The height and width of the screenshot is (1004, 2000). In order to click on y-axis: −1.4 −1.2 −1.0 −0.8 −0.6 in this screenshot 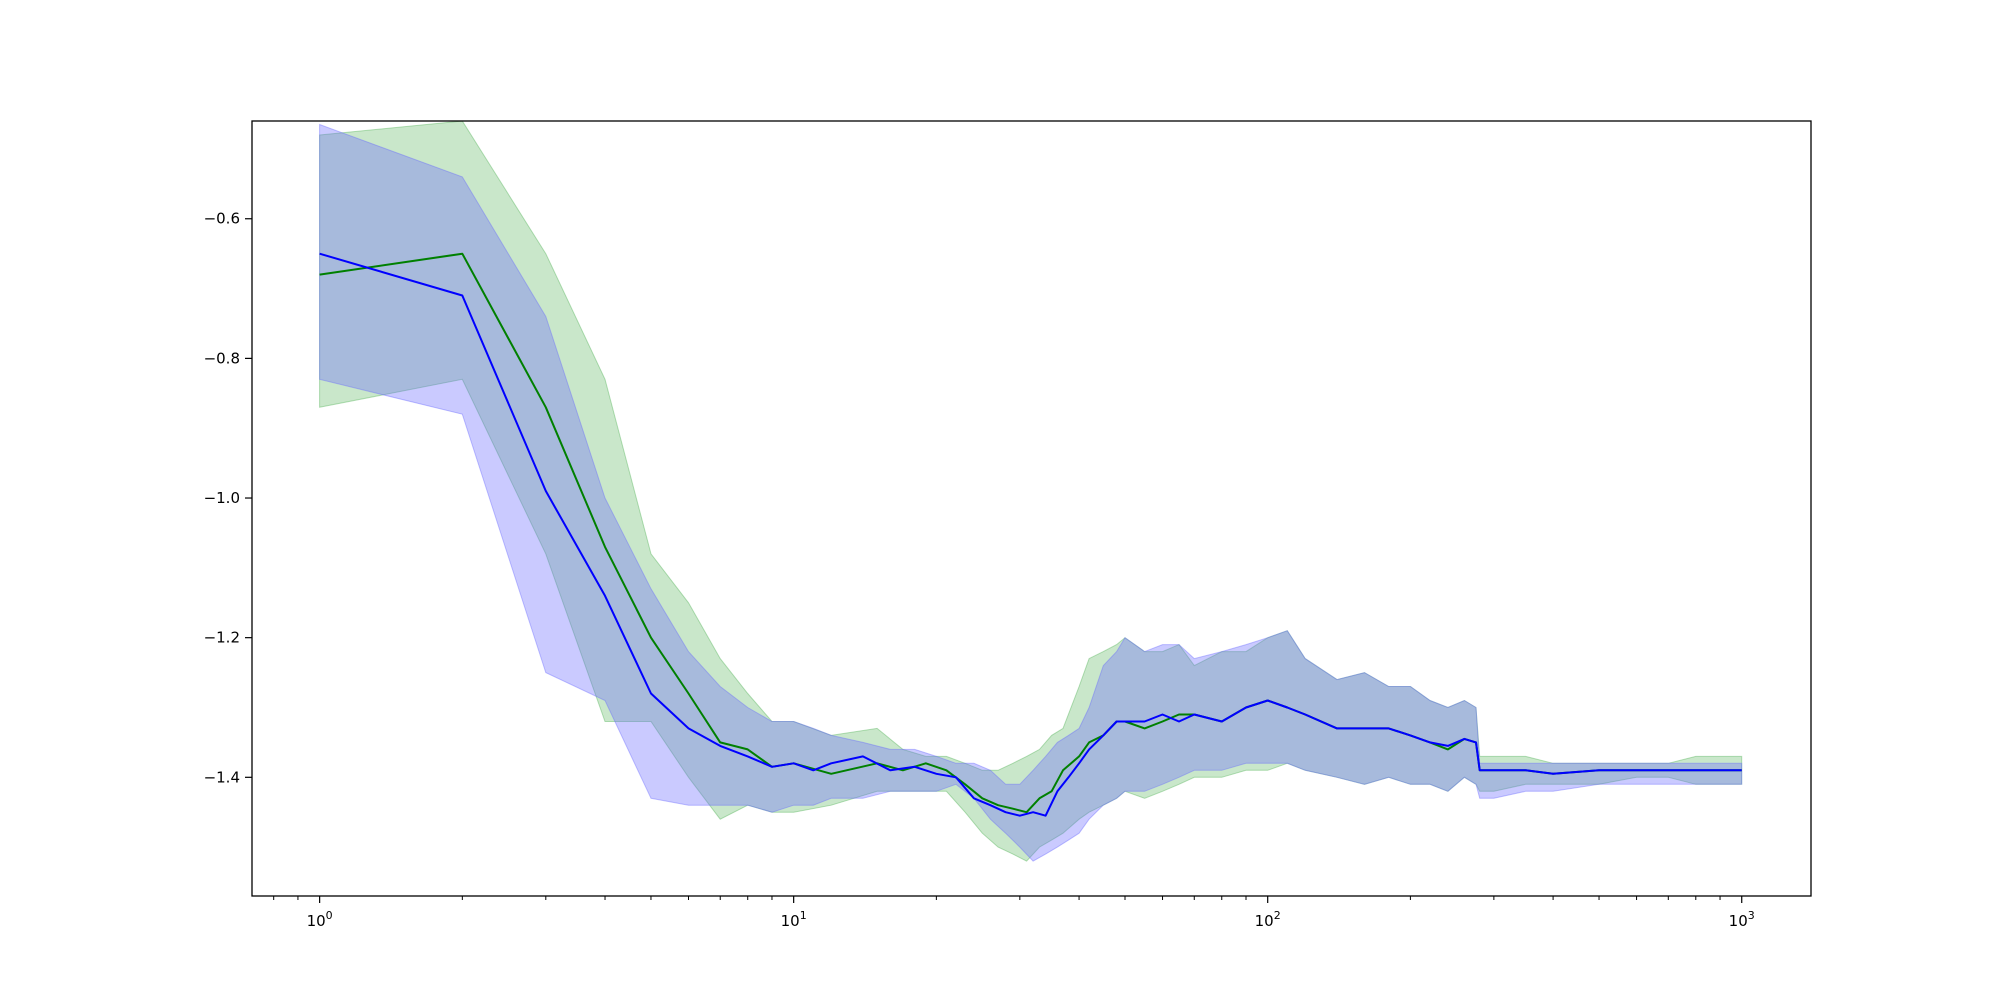, I will do `click(228, 498)`.